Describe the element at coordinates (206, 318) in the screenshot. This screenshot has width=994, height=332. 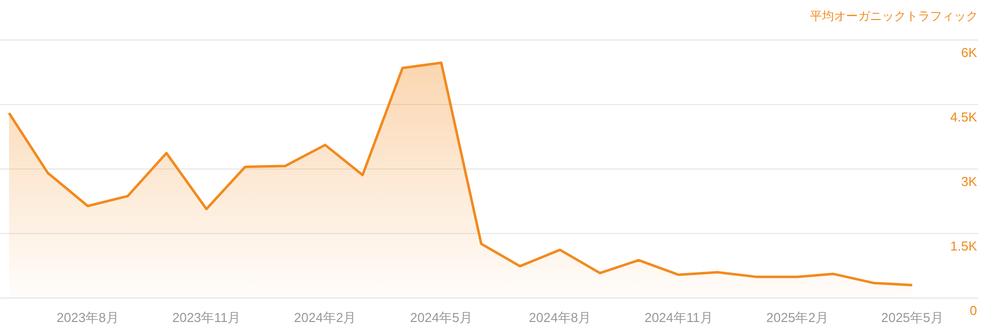
I see `x-tick-label: 2023年11月` at that location.